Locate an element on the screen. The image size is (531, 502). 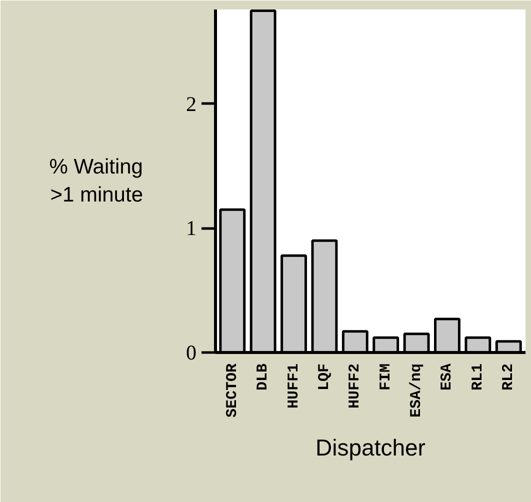
x-axis-title: Dispatcher is located at coordinates (371, 447).